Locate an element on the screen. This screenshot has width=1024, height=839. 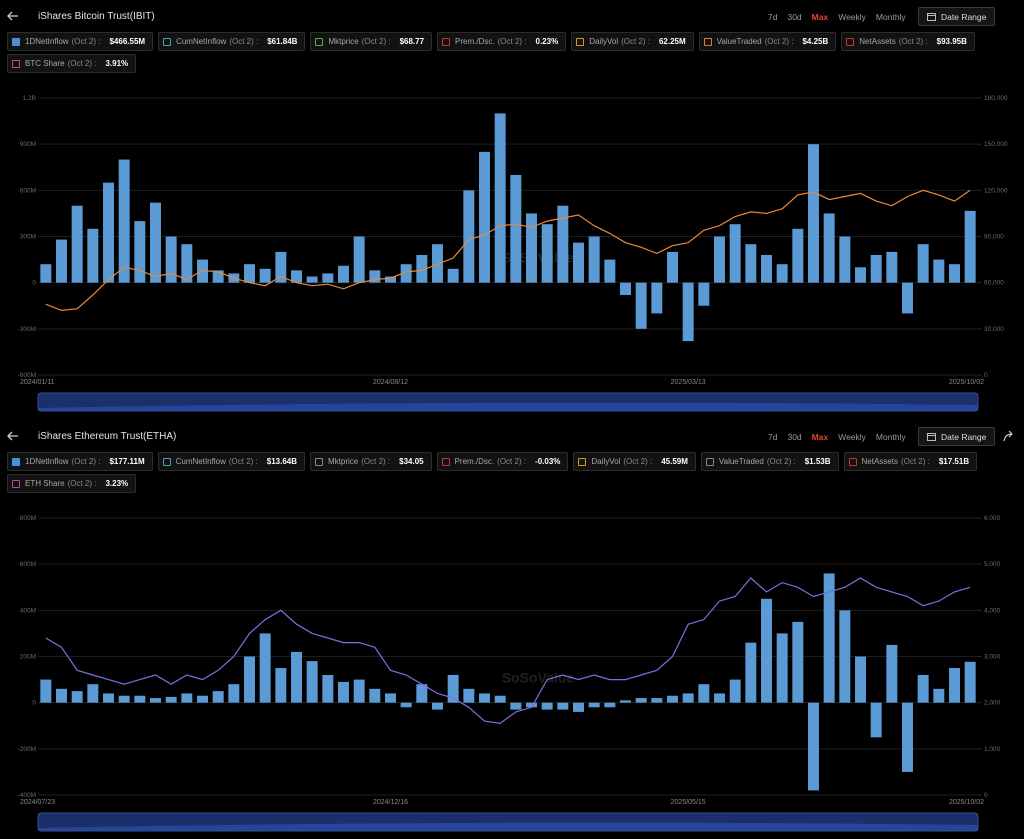
back-arrow is located at coordinates (12, 16).